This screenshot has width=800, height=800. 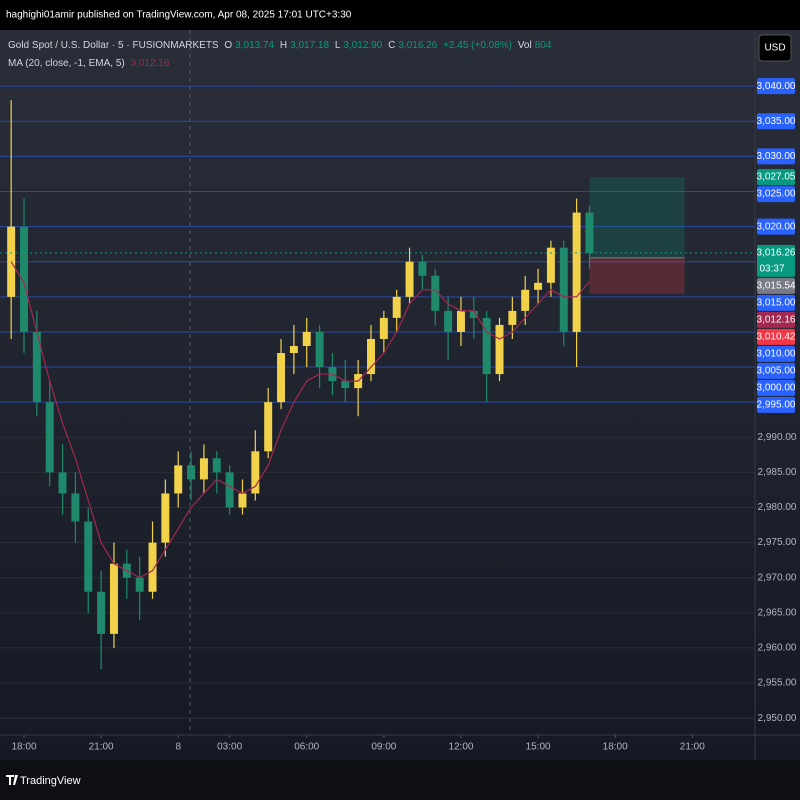 I want to click on currency: USD, so click(x=774, y=48).